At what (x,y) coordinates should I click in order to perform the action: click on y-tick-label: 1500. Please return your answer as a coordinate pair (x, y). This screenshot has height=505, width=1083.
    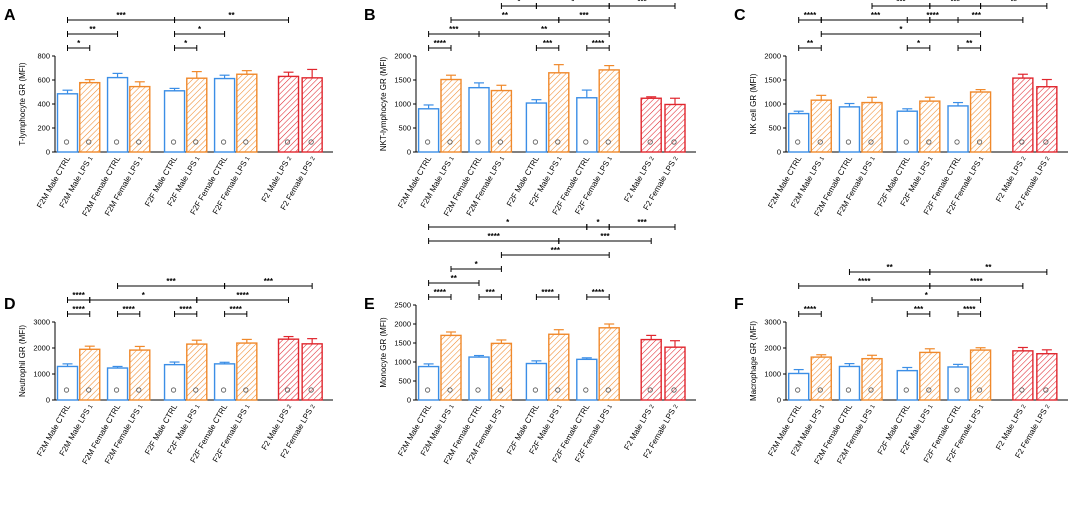
    Looking at the image, I should click on (402, 343).